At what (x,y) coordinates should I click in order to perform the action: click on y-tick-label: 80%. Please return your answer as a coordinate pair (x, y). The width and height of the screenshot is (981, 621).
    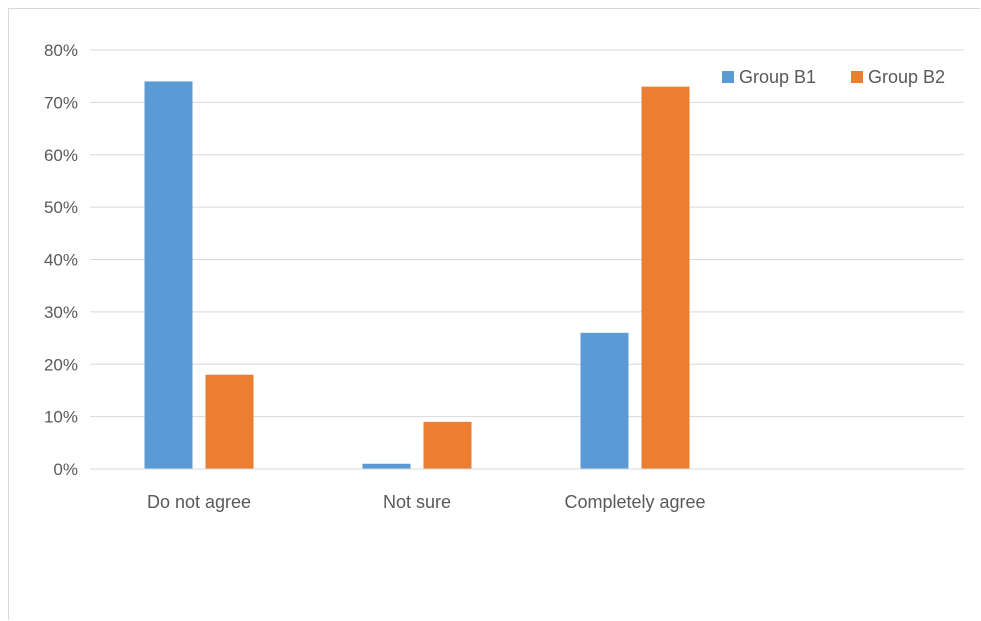
    Looking at the image, I should click on (61, 50).